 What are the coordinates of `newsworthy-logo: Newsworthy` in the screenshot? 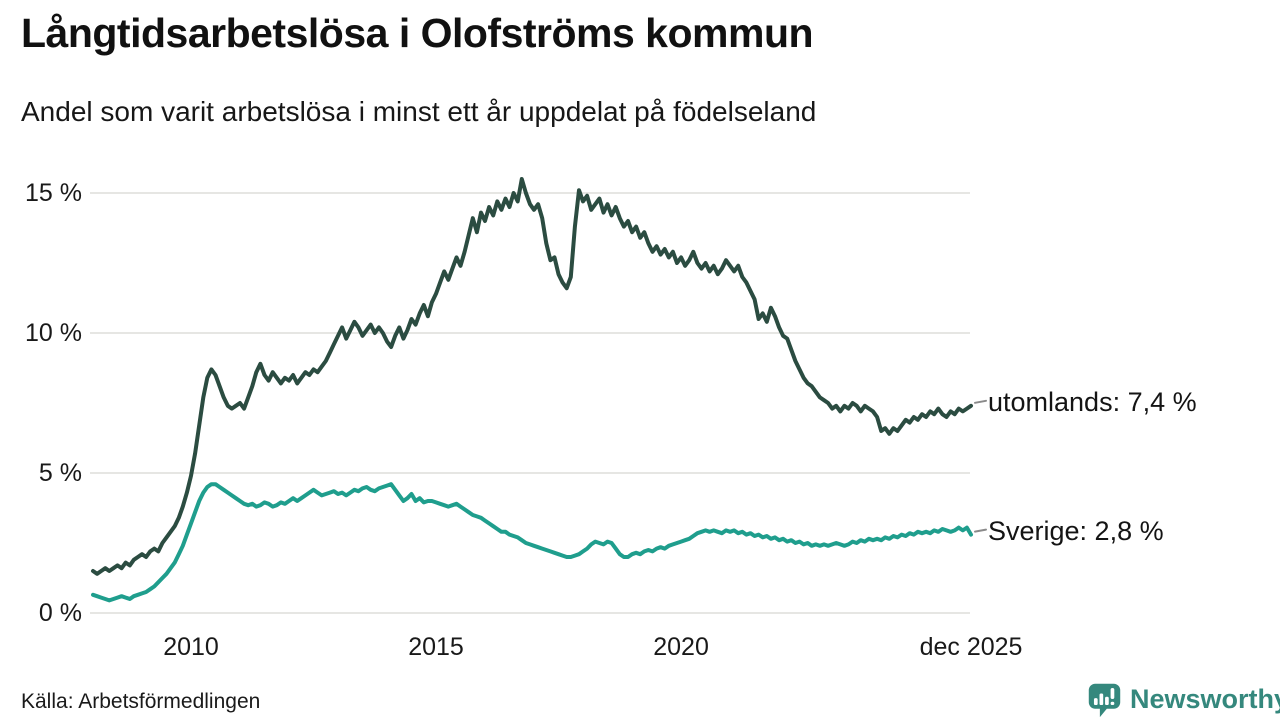 It's located at (1183, 699).